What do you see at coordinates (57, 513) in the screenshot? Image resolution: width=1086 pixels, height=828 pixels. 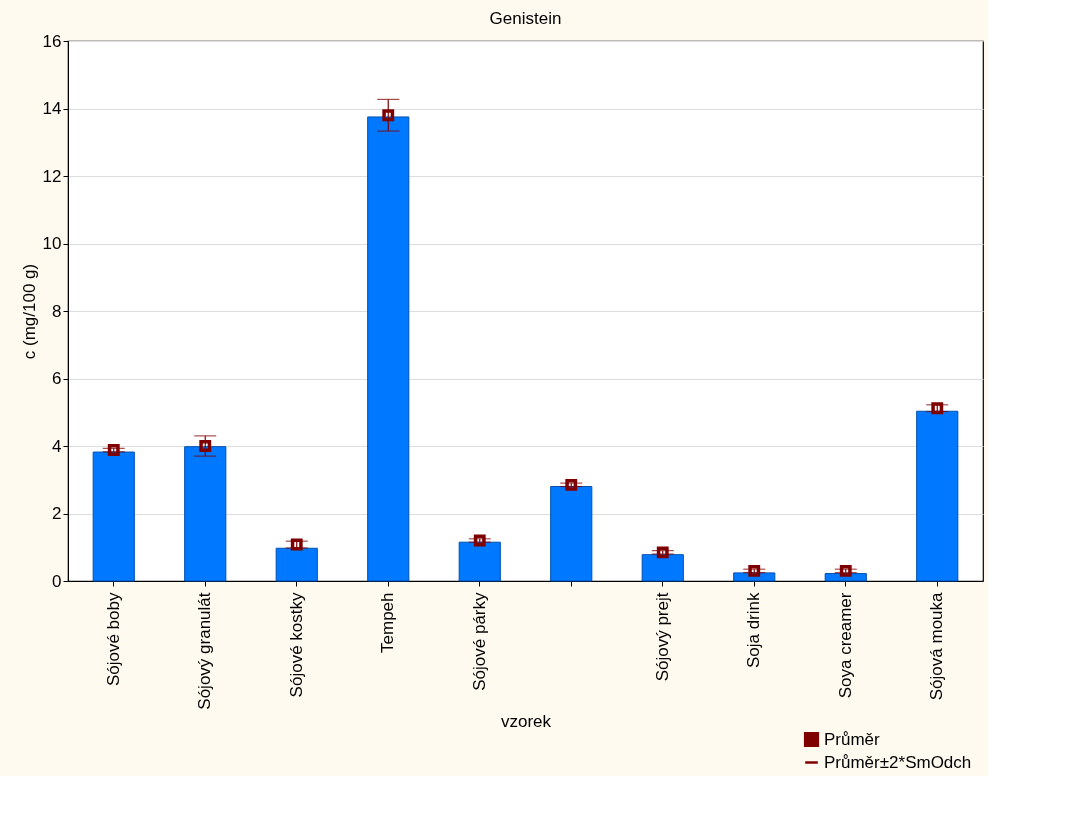 I see `y-tick-label: 2` at bounding box center [57, 513].